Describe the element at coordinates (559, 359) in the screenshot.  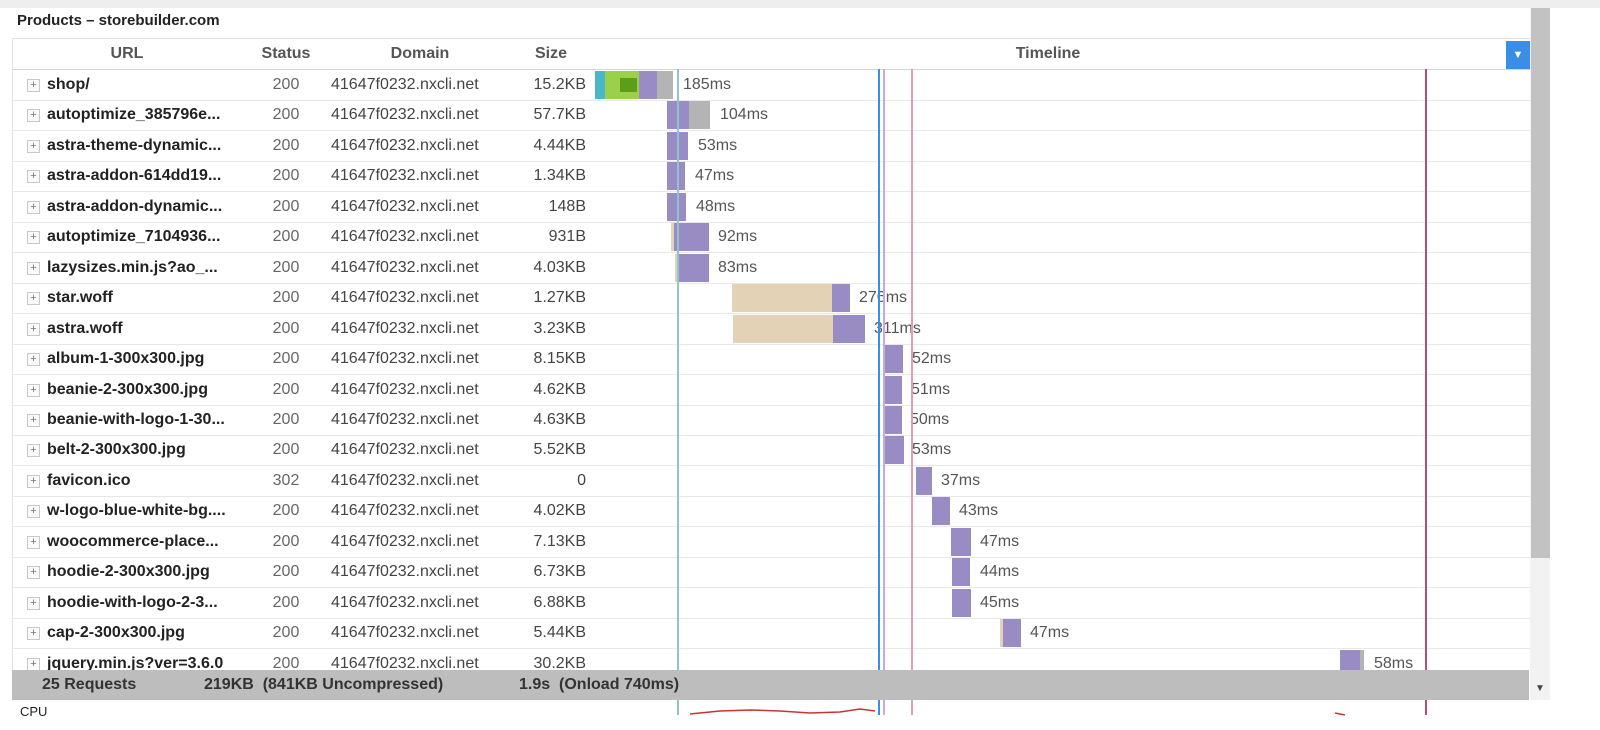
I see `size-cell: 8.15KB` at that location.